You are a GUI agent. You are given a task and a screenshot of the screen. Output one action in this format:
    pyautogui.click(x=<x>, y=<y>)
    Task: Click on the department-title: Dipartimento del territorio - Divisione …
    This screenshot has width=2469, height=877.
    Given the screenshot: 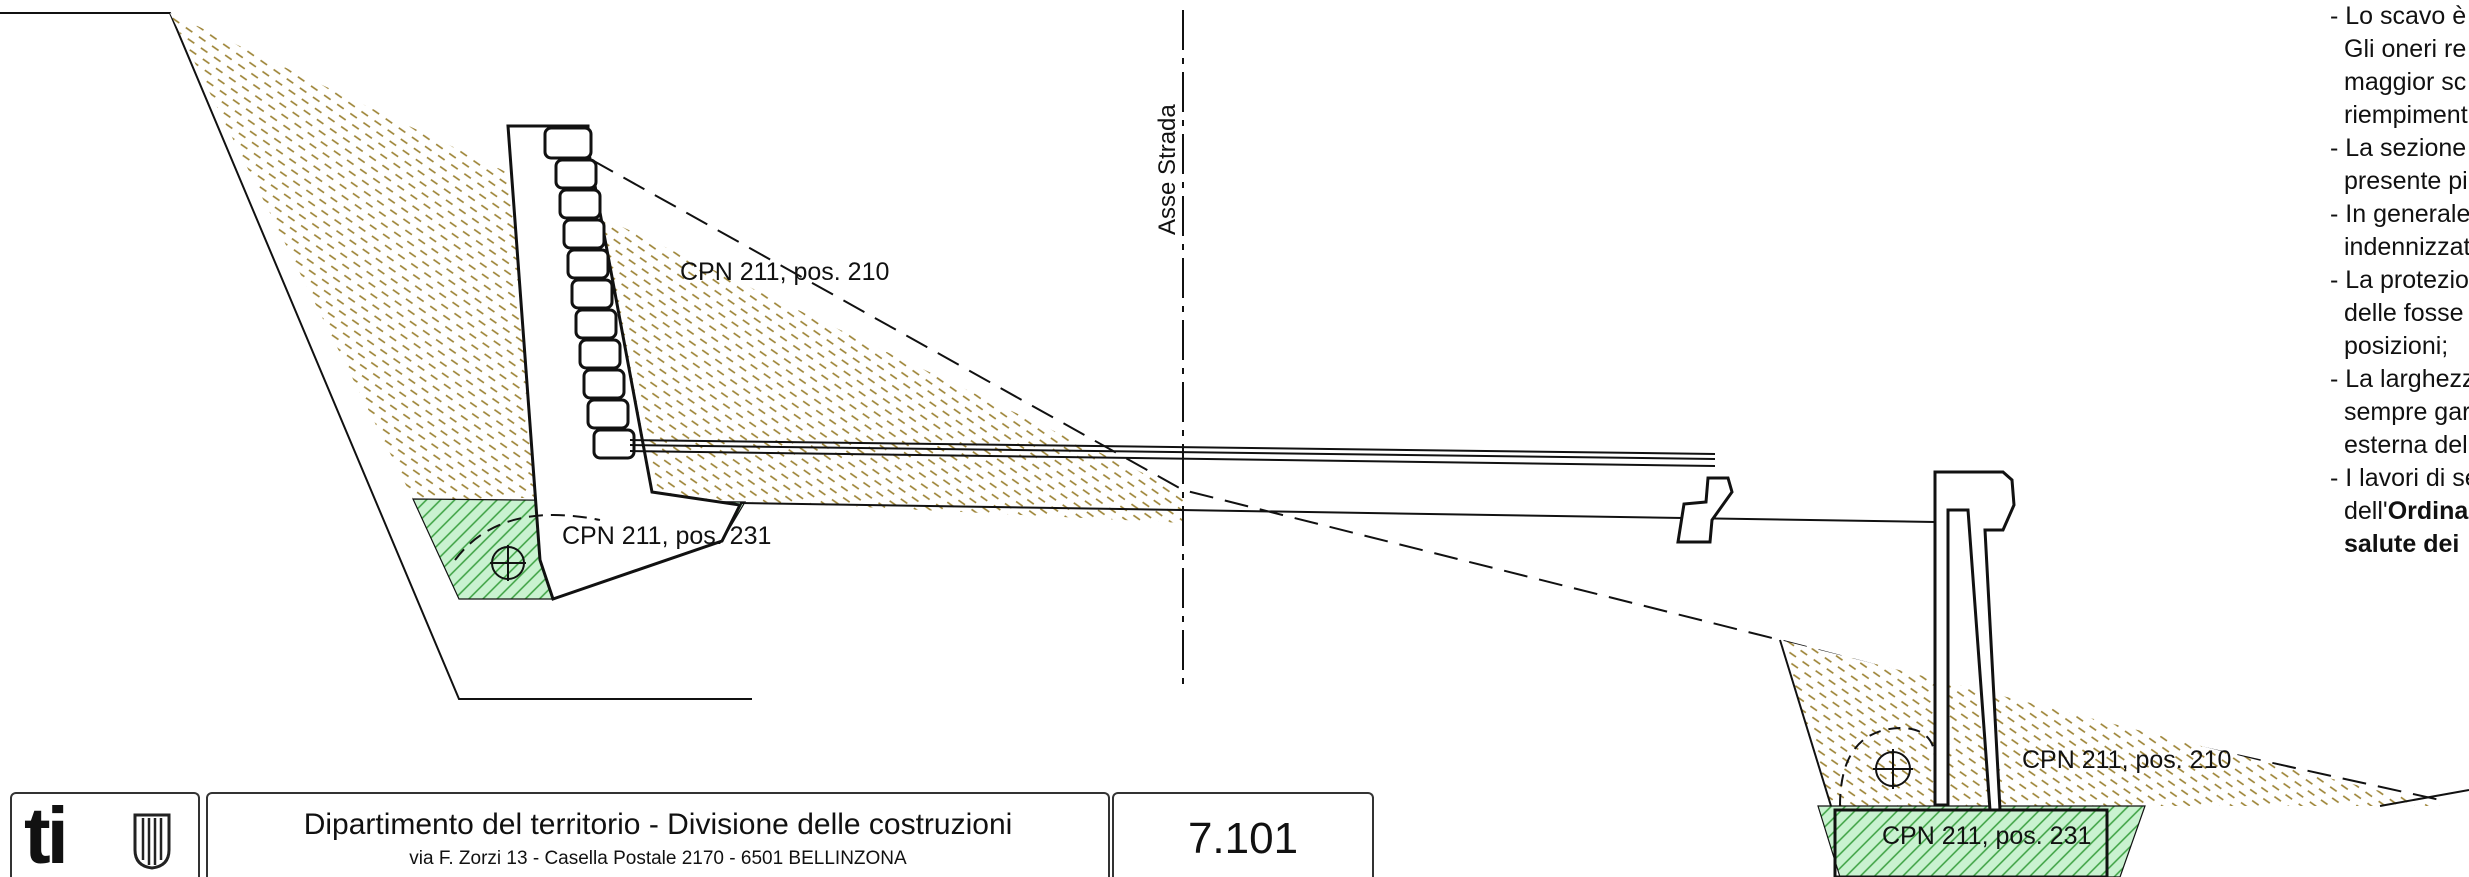 What is the action you would take?
    pyautogui.click(x=658, y=824)
    